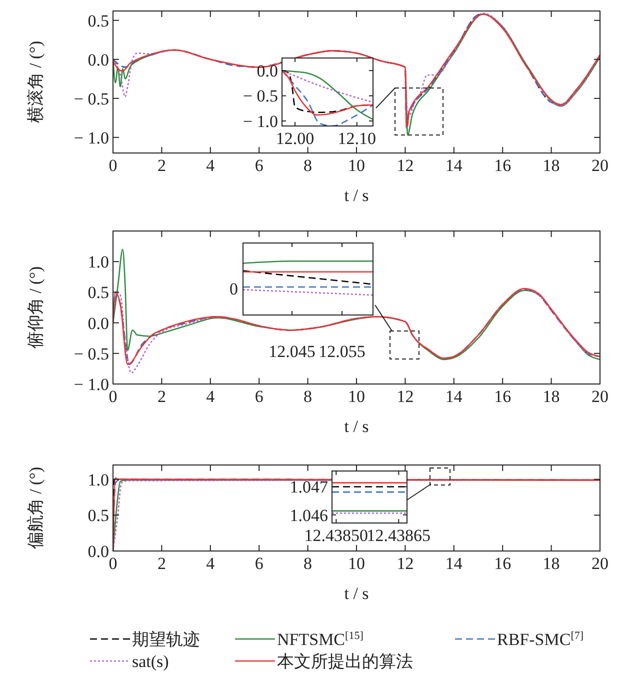 The image size is (619, 678). I want to click on legend-label: 本文所提出的算法, so click(345, 661).